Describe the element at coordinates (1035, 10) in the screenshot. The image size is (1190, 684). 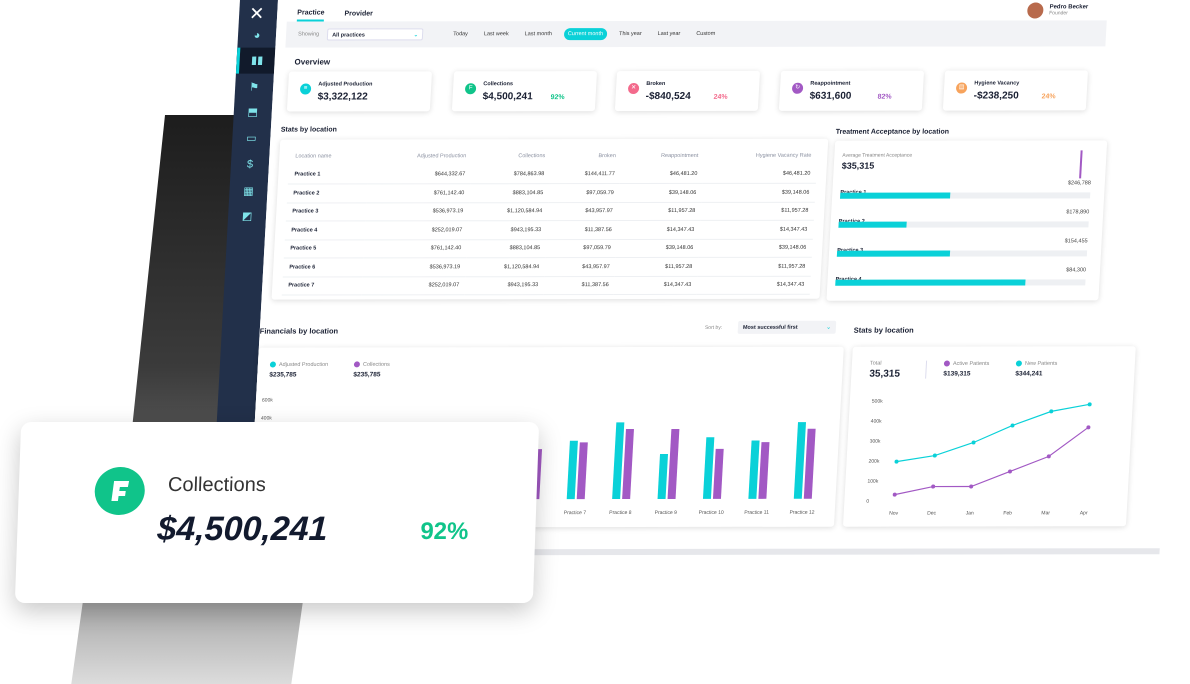
I see `avatar` at that location.